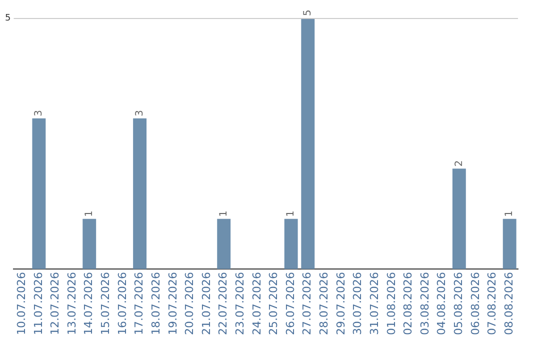 Image resolution: width=540 pixels, height=340 pixels. What do you see at coordinates (509, 304) in the screenshot?
I see `x-tick-label: 08.08.2026` at bounding box center [509, 304].